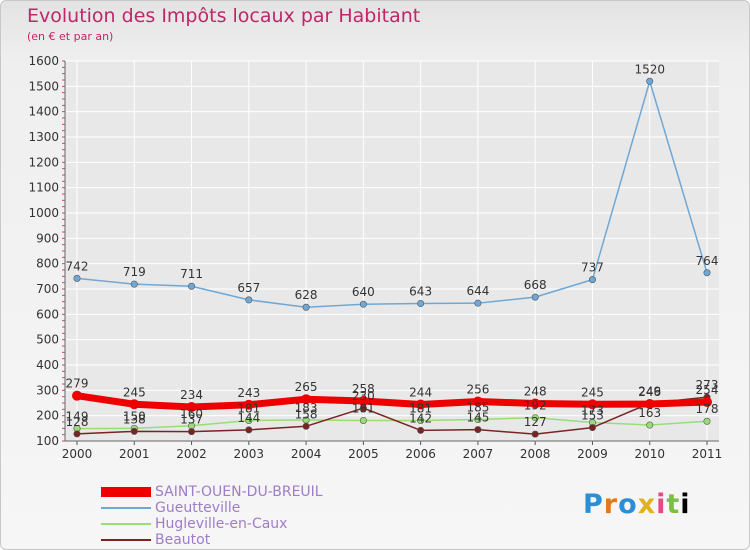 This screenshot has height=550, width=750. I want to click on data-label-saint-ouen-du-breuil: 244, so click(420, 393).